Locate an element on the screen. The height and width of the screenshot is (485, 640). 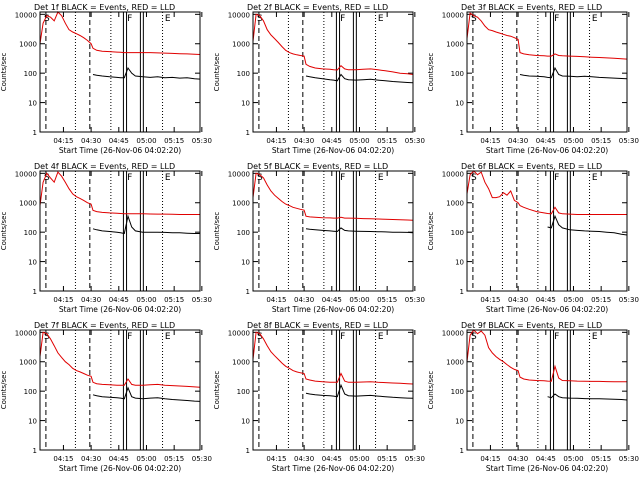
panel-title: Det 3f BLACK = Events, RED = LLD is located at coordinates (531, 7).